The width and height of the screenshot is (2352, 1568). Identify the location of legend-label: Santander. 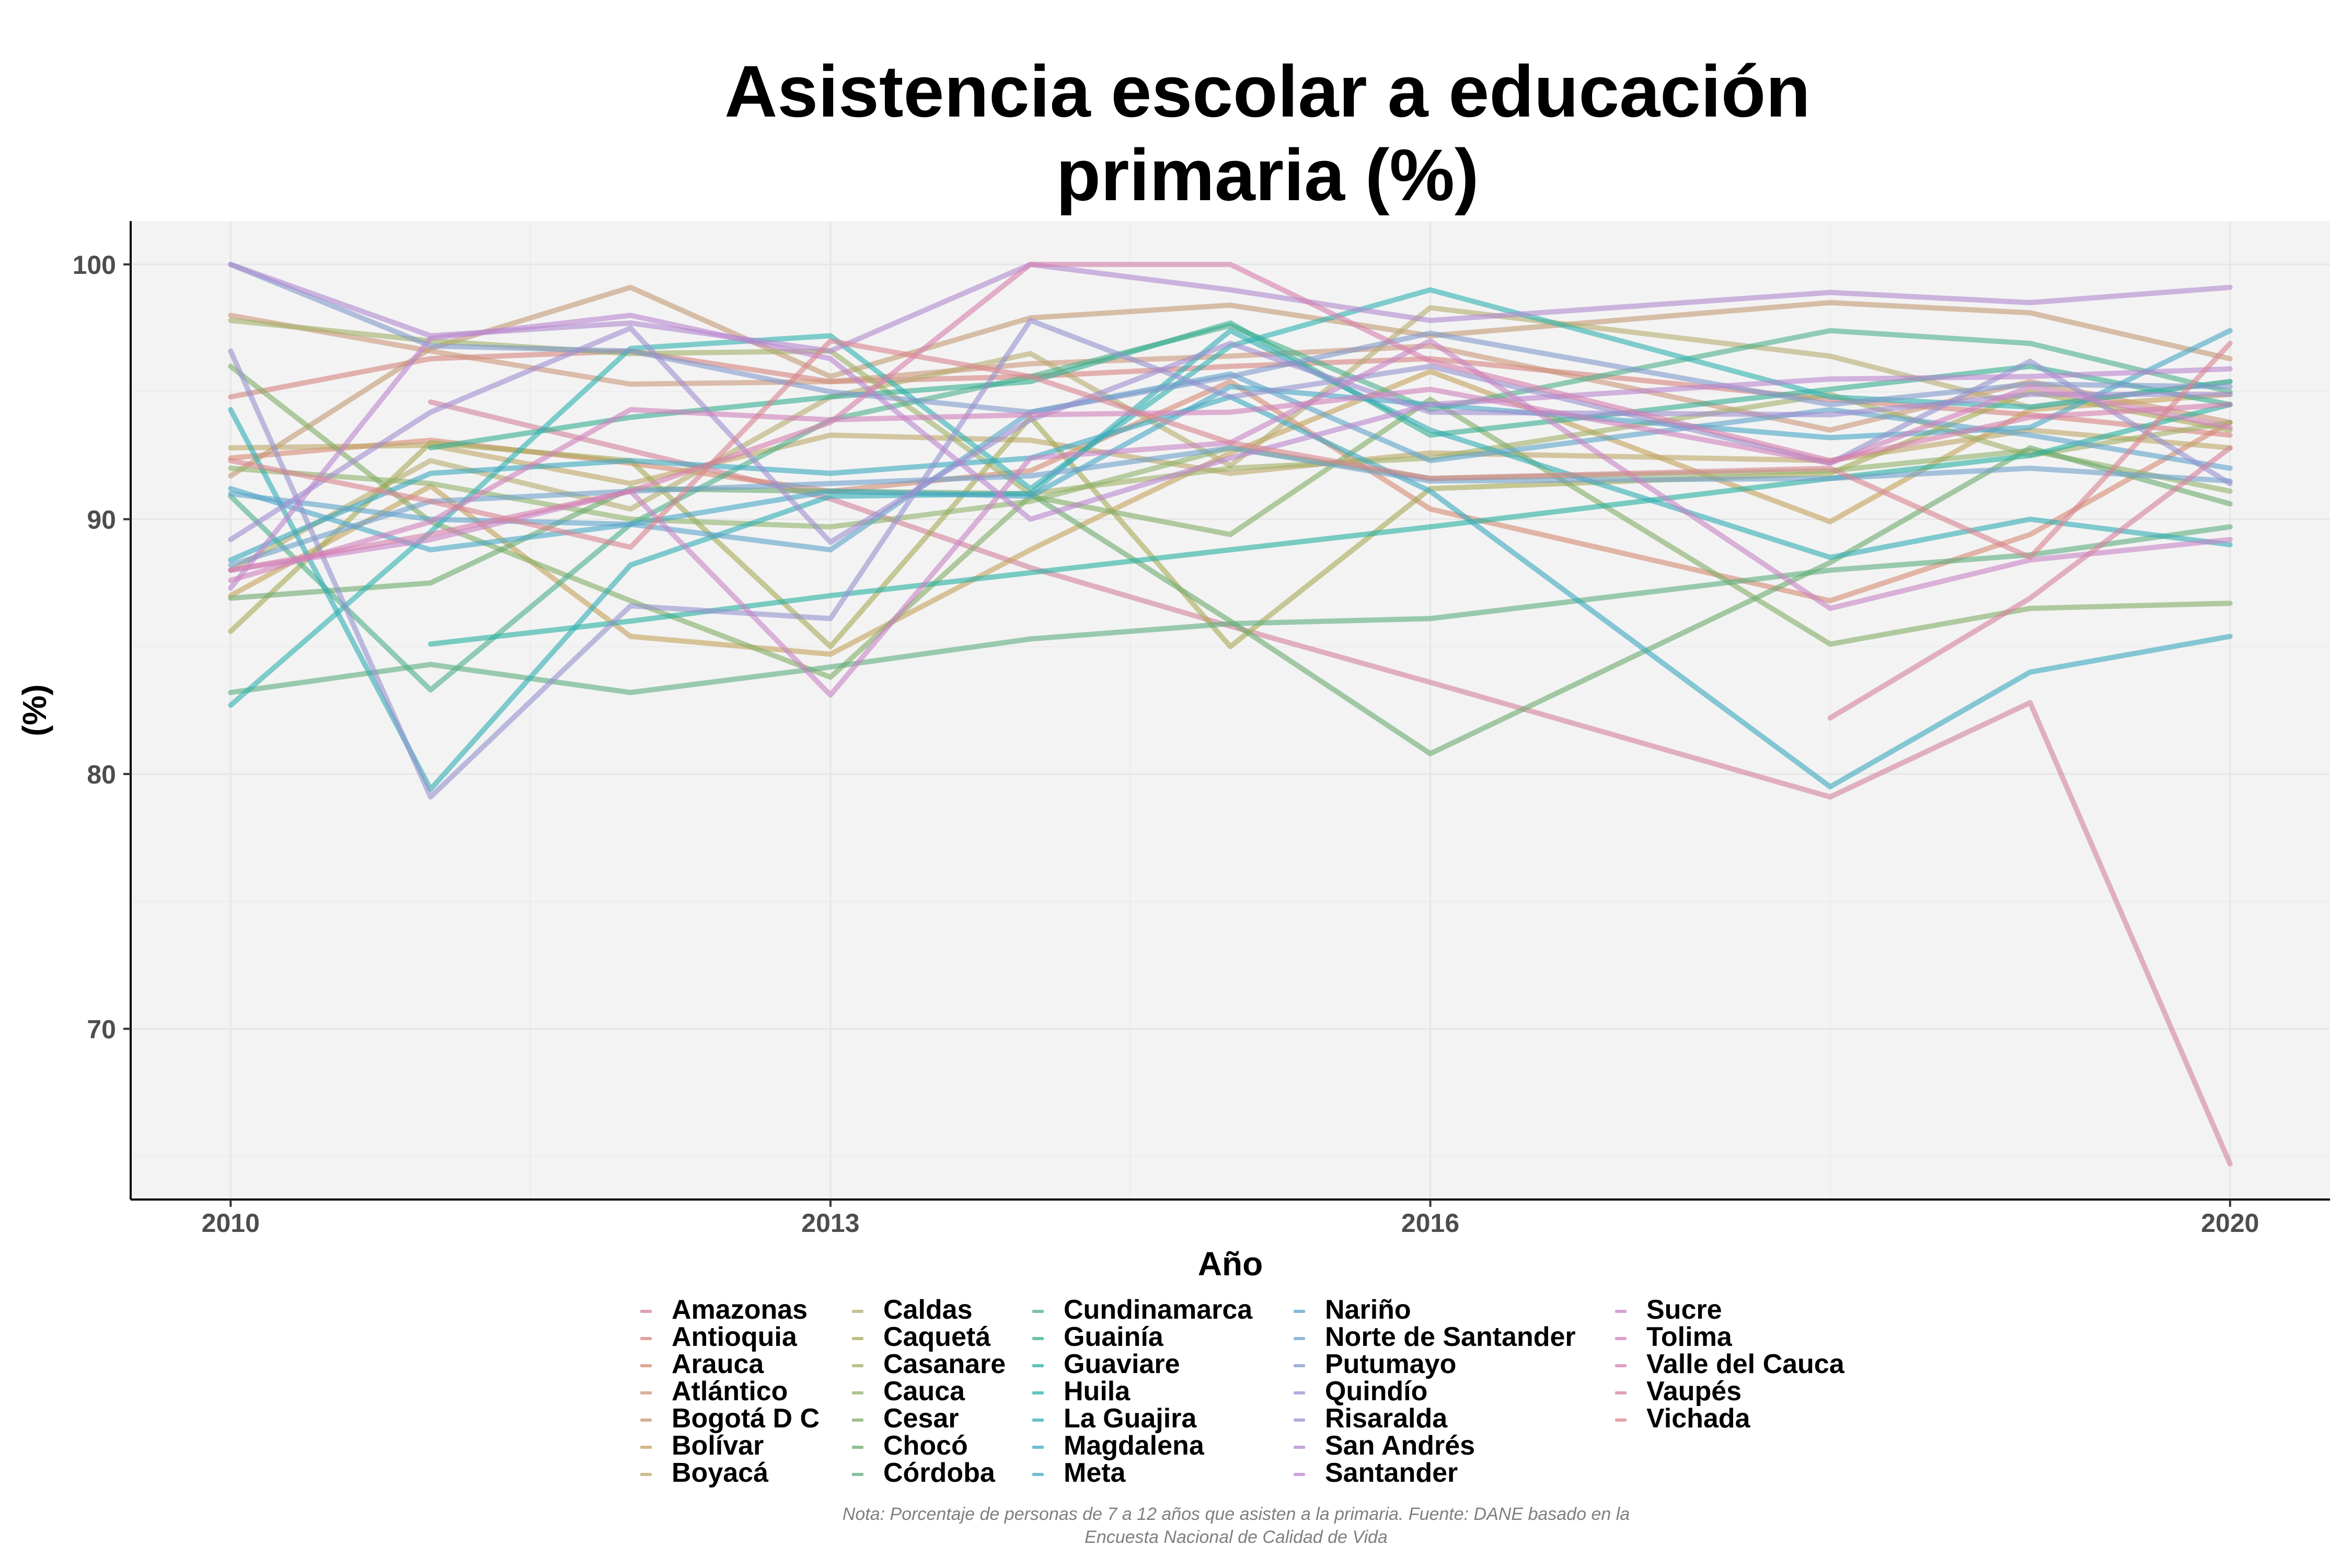
(1391, 1473).